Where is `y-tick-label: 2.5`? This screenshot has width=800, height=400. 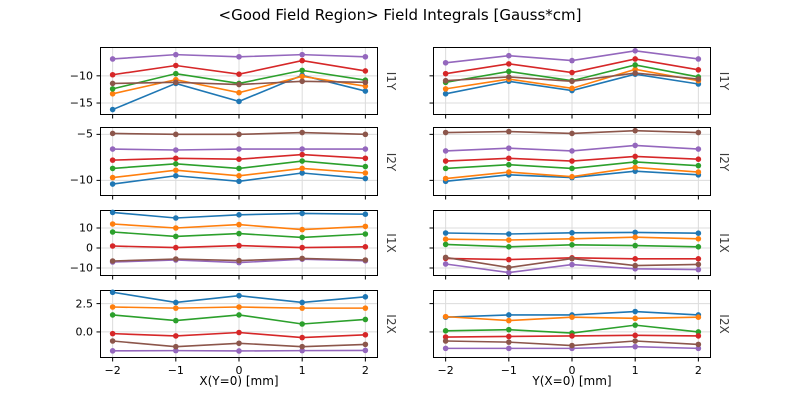 y-tick-label: 2.5 is located at coordinates (84, 304).